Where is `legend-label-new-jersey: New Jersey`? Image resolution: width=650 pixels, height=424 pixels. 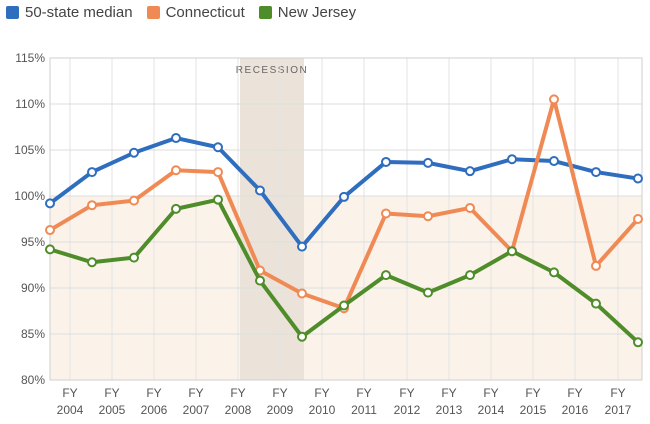
legend-label-new-jersey: New Jersey is located at coordinates (317, 12).